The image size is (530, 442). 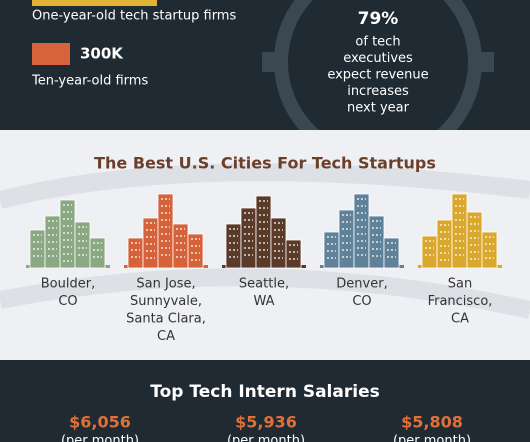 What do you see at coordinates (68, 284) in the screenshot?
I see `city-name: Boulder,` at bounding box center [68, 284].